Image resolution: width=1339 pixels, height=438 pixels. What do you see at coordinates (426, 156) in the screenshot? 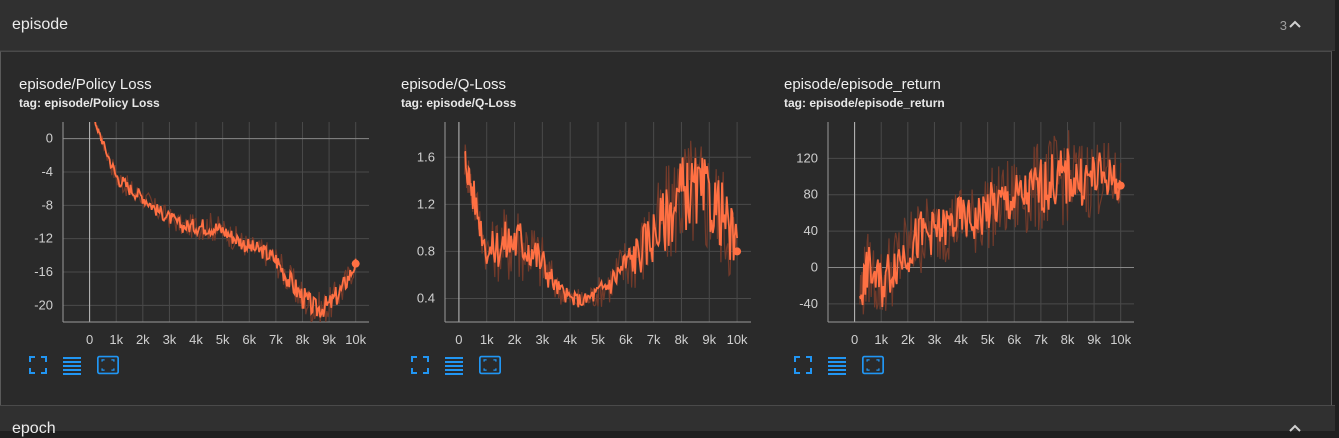
I see `y-tick-label: 1.6` at bounding box center [426, 156].